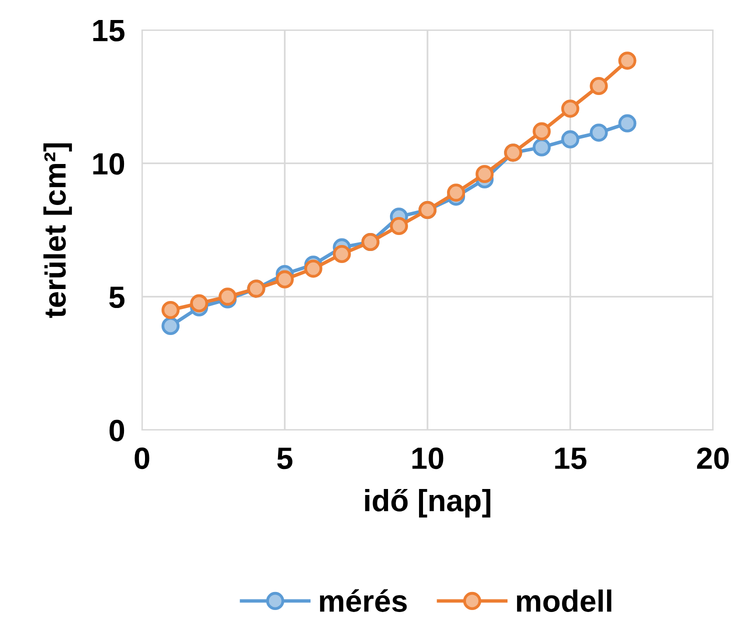 This screenshot has width=737, height=621. I want to click on y-tick-label: 5, so click(116, 297).